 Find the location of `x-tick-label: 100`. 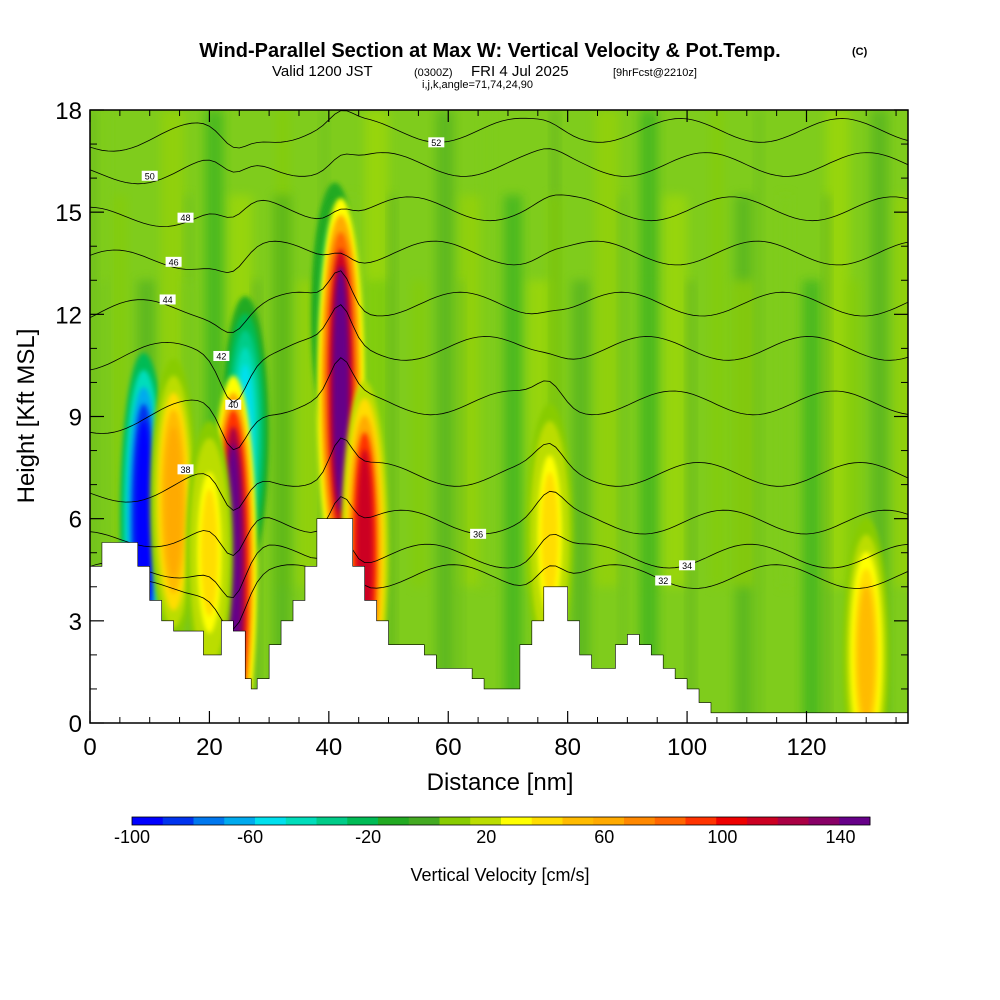

x-tick-label: 100 is located at coordinates (687, 747).